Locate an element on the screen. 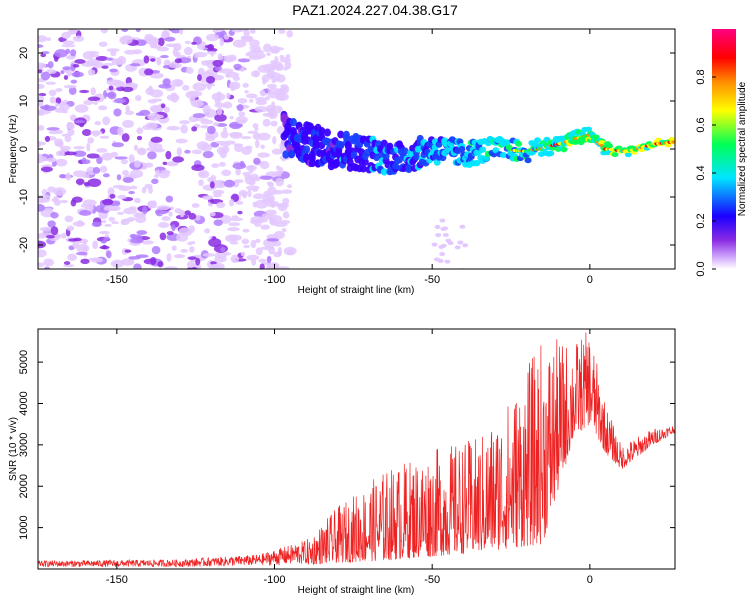 This screenshot has width=750, height=600. bottom-ytick-label: 1000 is located at coordinates (24, 527).